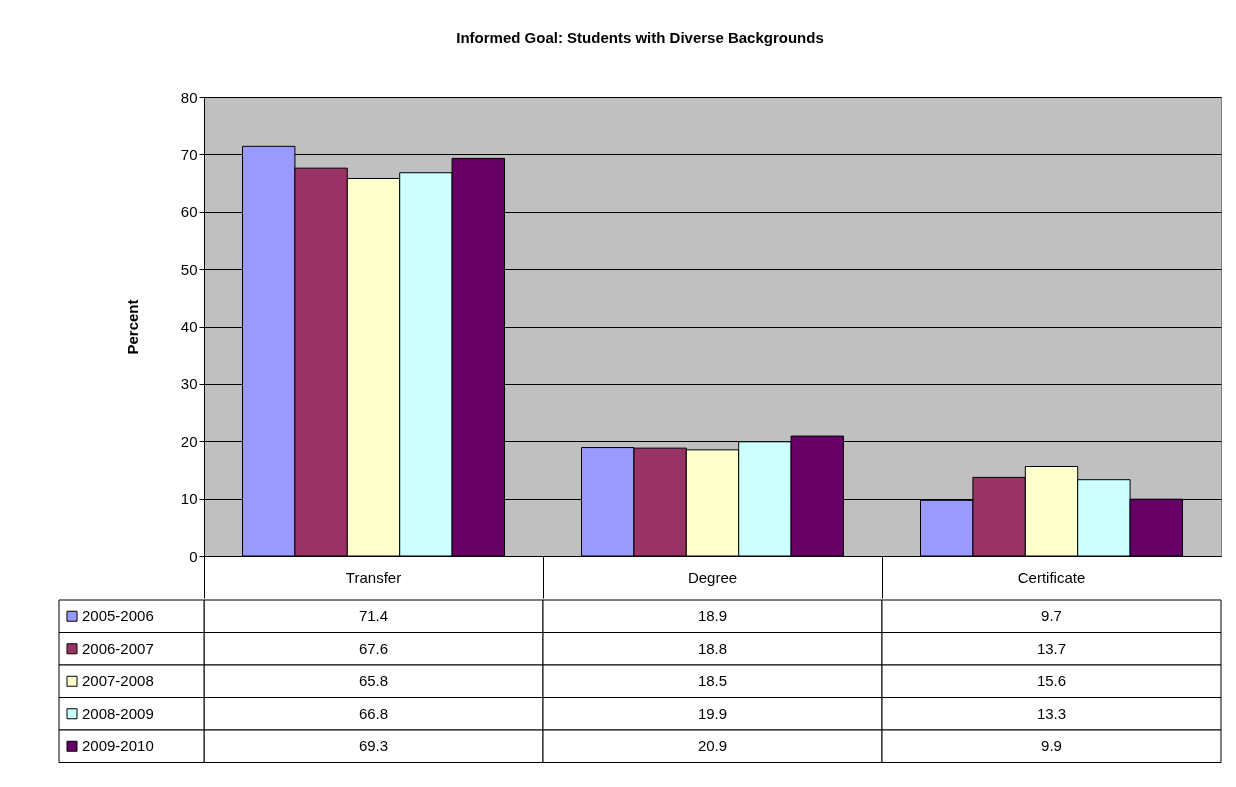 This screenshot has height=787, width=1236. Describe the element at coordinates (373, 648) in the screenshot. I see `data-label: 67.6` at that location.